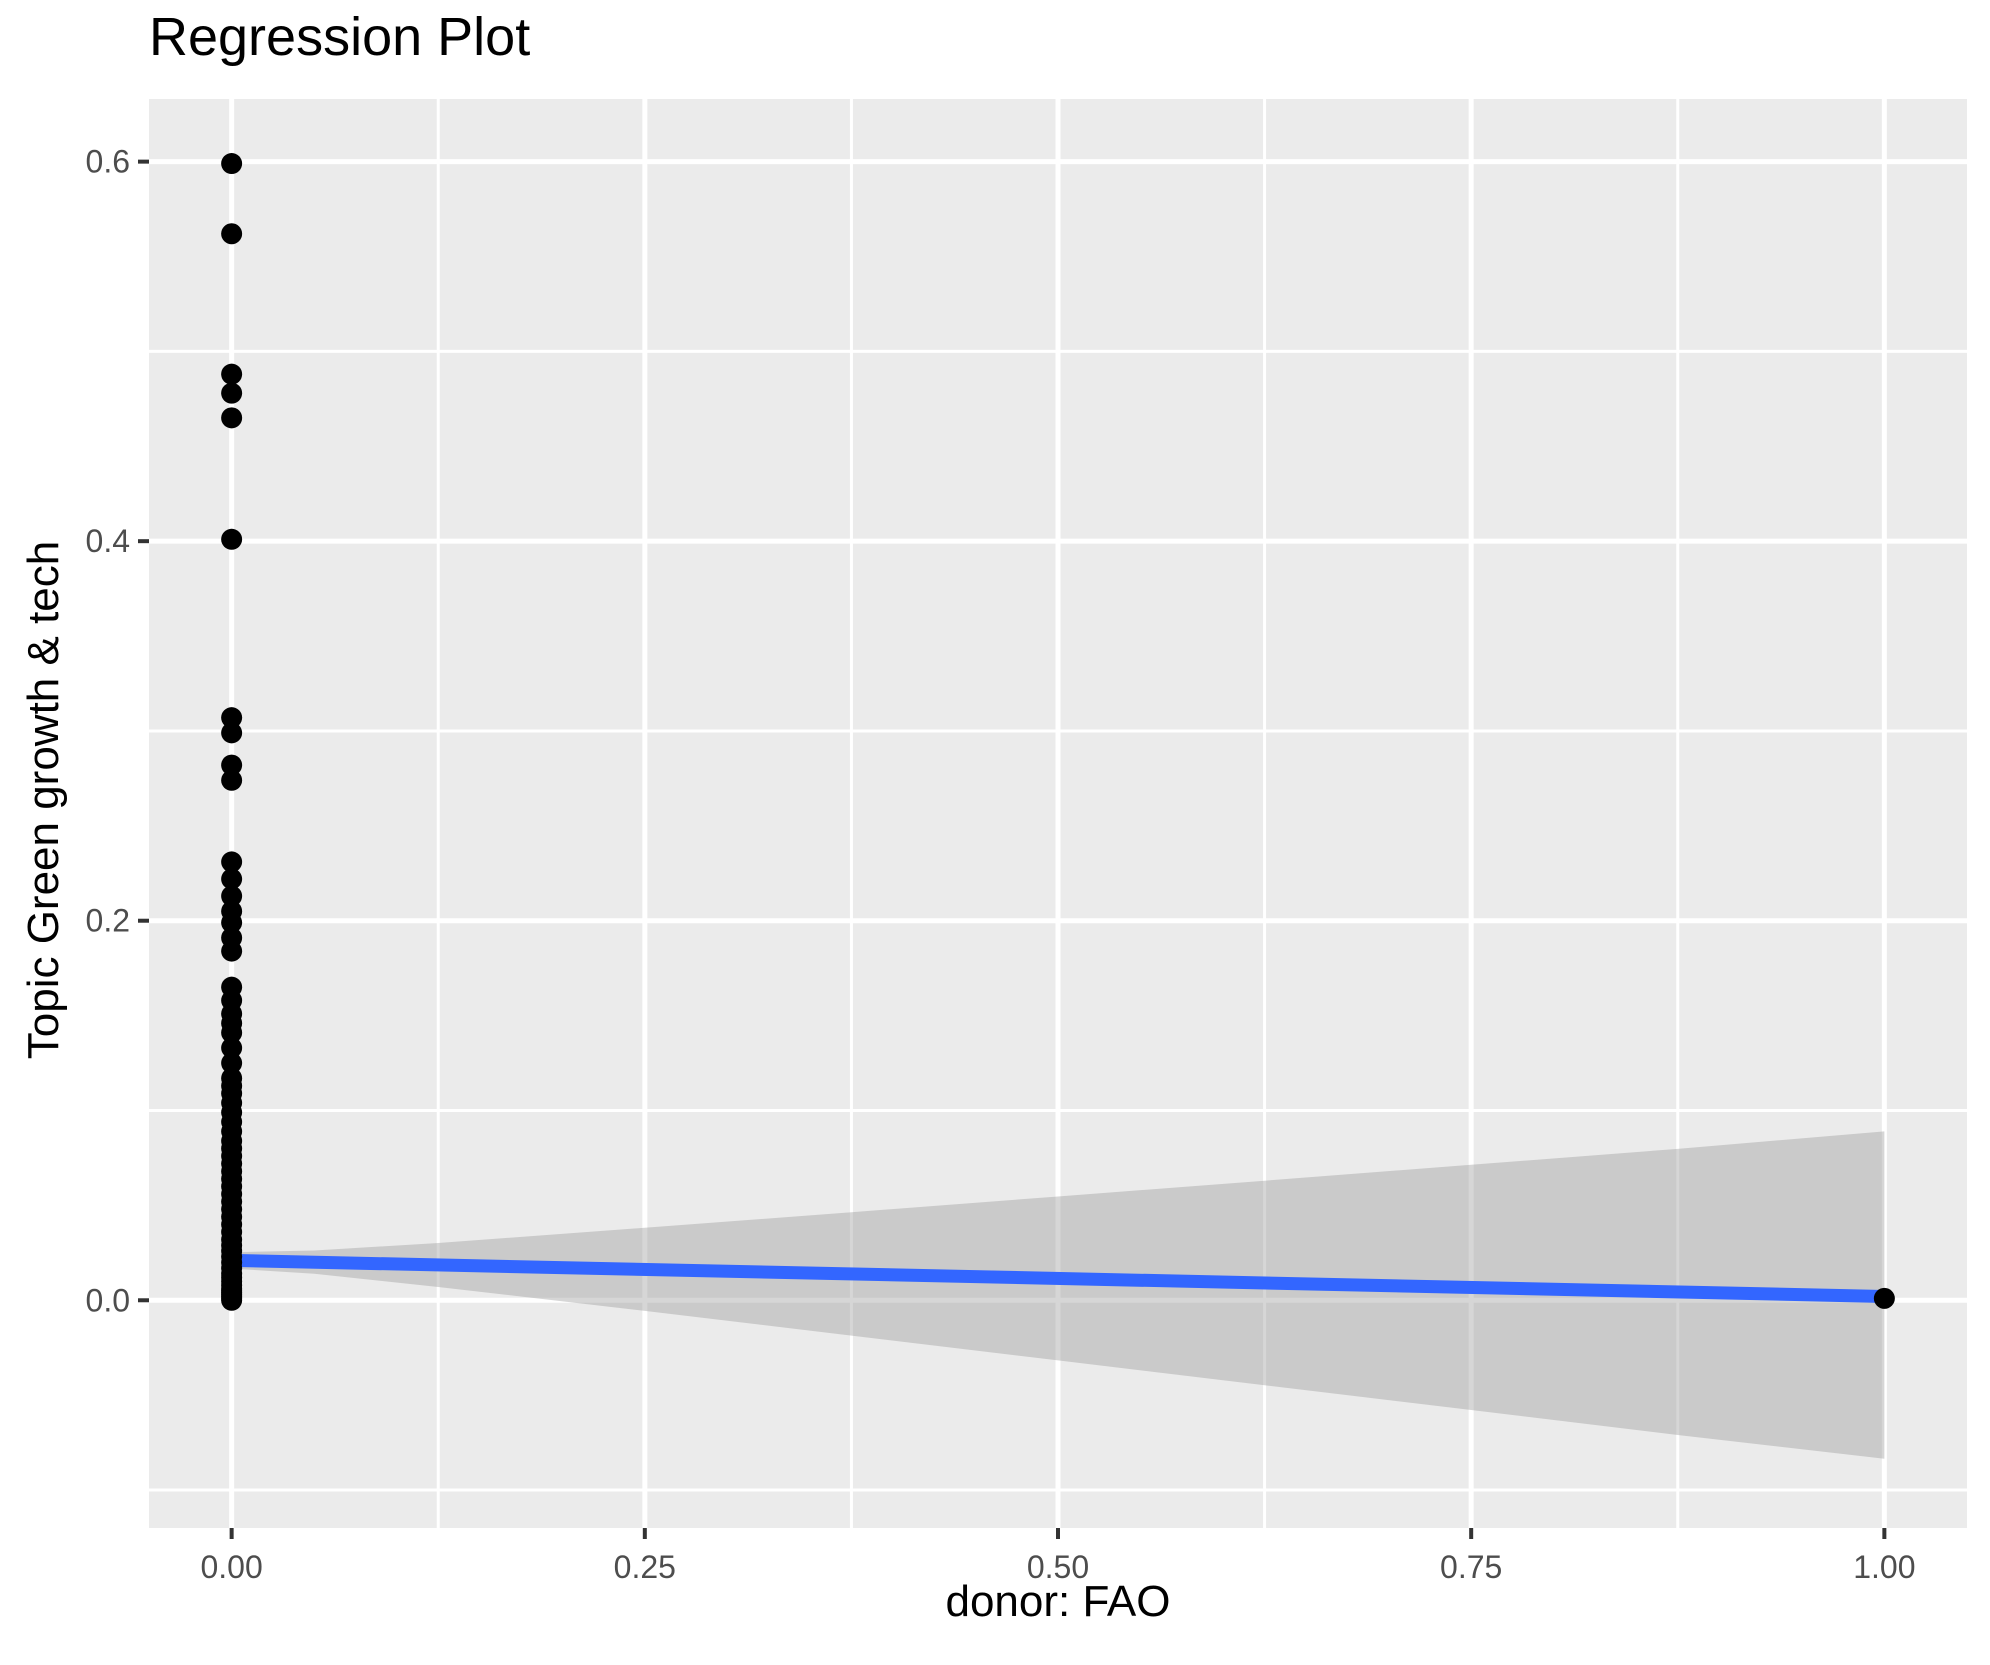 This screenshot has width=1990, height=1665. I want to click on x-tick-label: 0.00, so click(231, 1567).